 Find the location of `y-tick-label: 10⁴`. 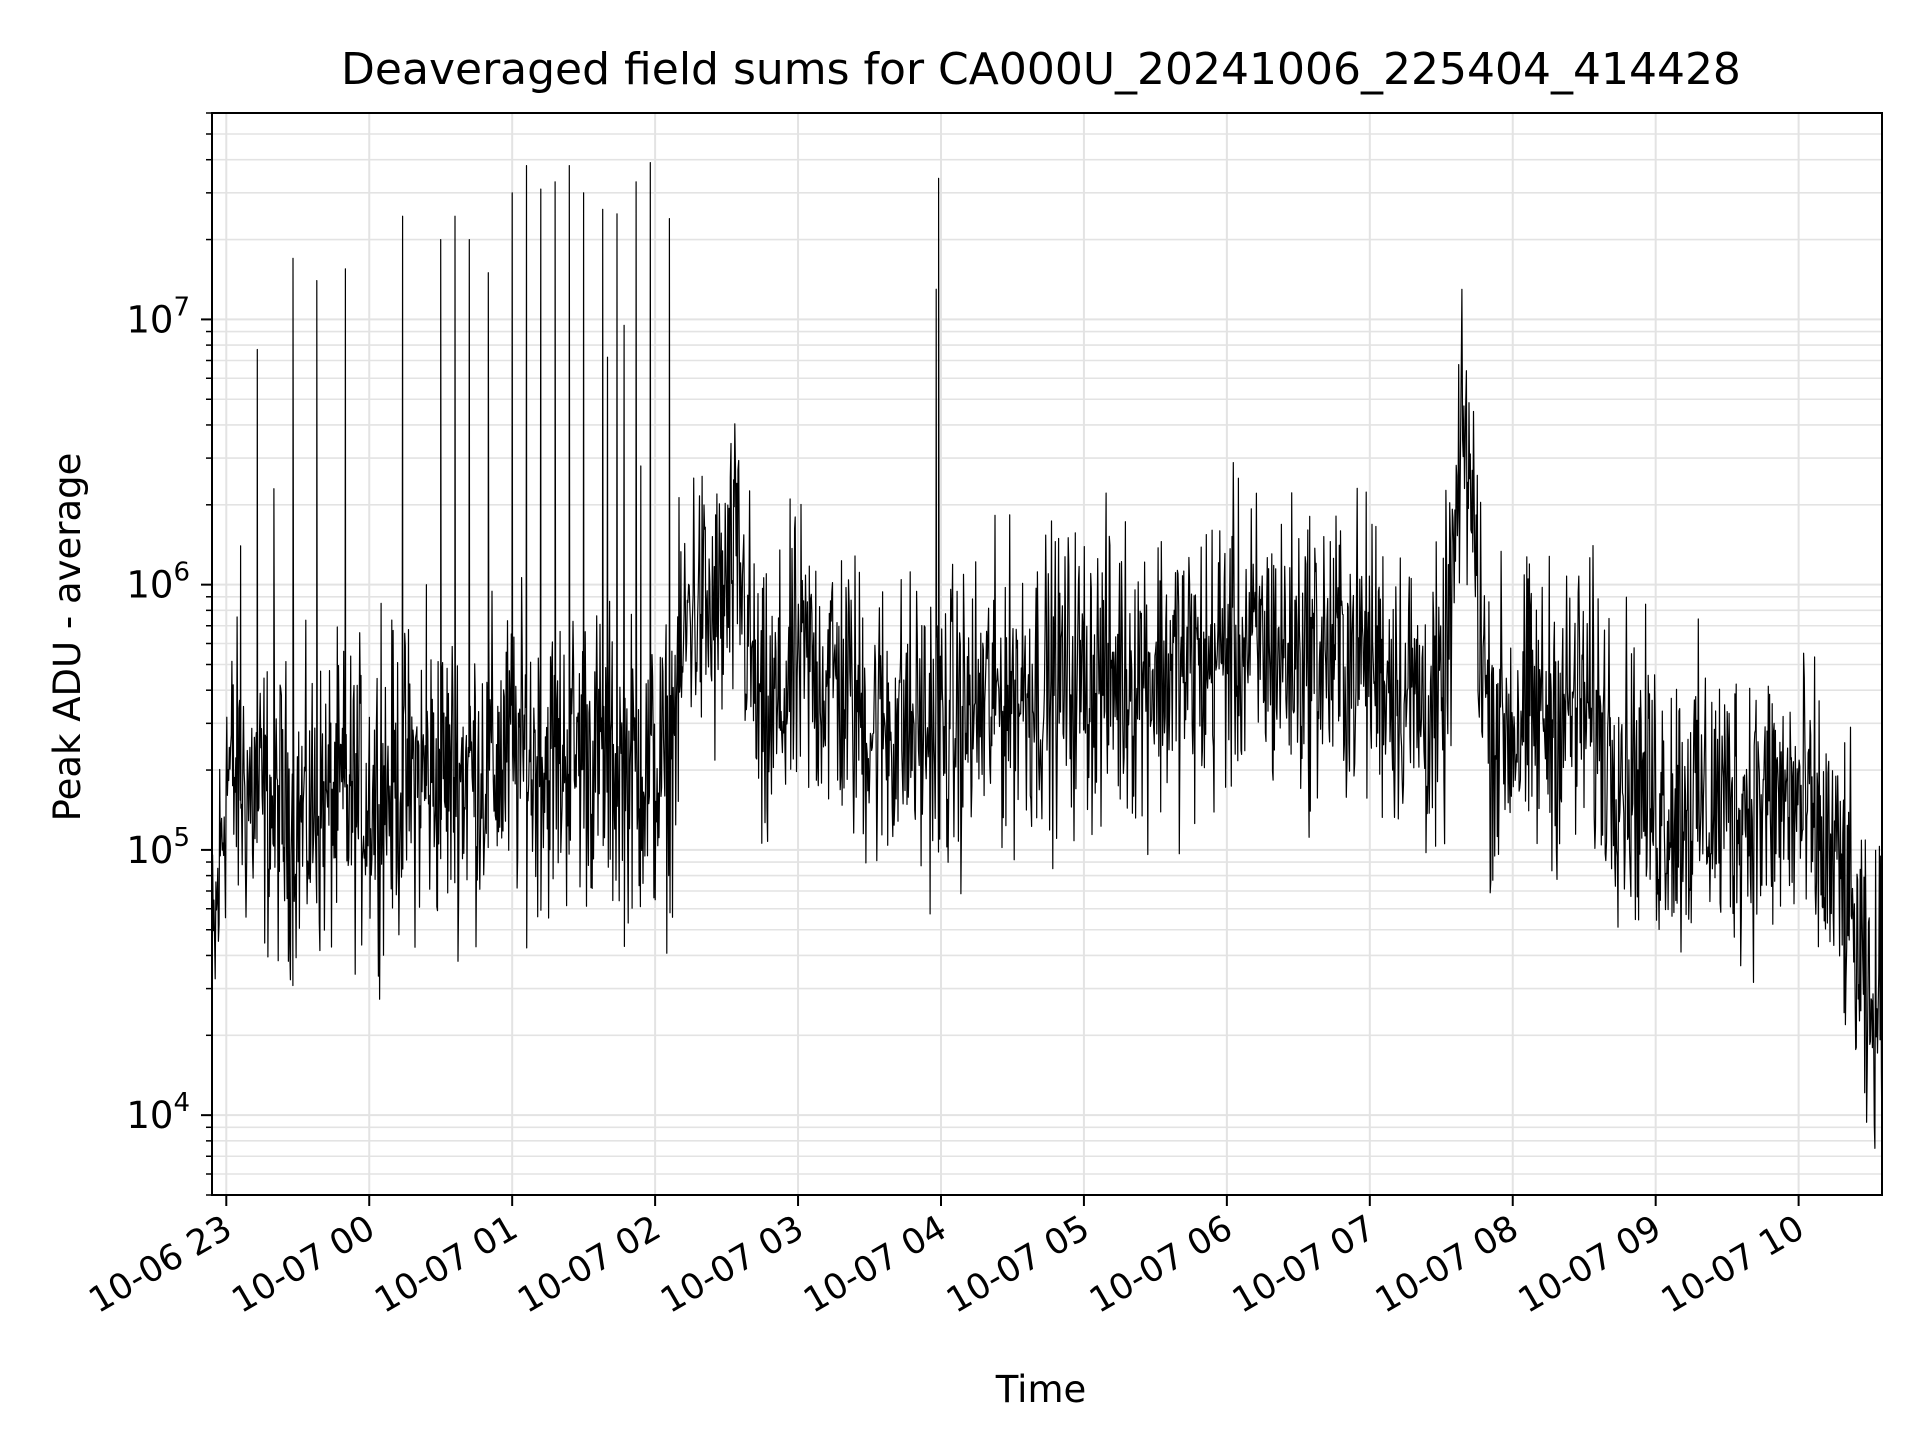

y-tick-label: 10⁴ is located at coordinates (158, 1112).